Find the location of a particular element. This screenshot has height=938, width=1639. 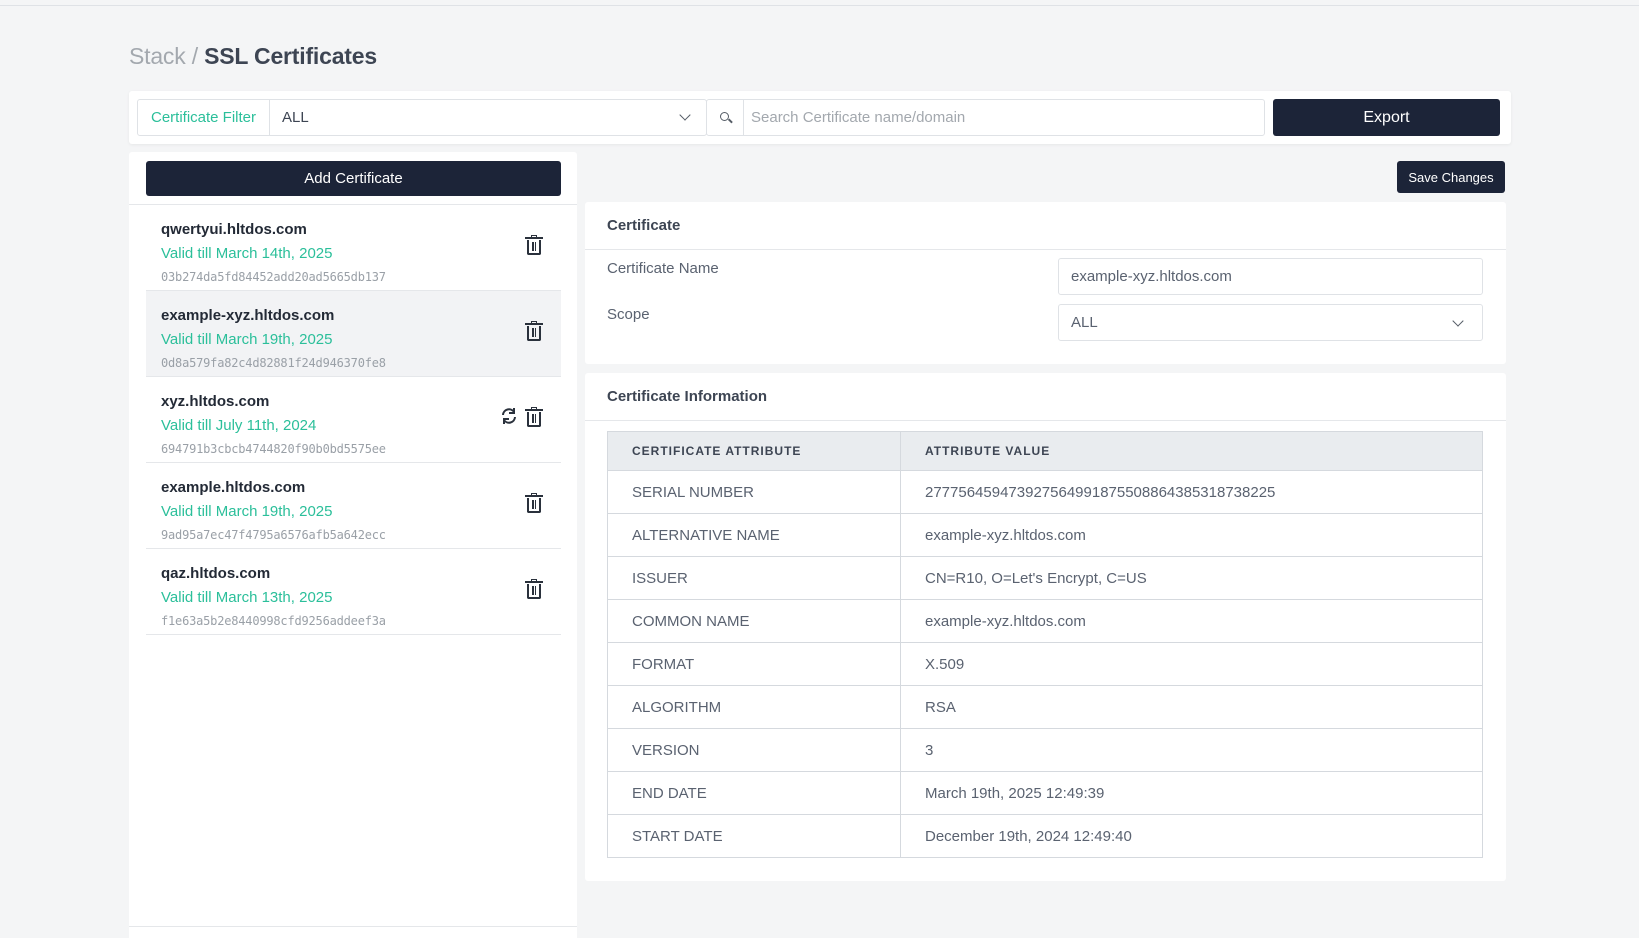

attribute-value: December 19th, 2024 12:49:40 is located at coordinates (1191, 836).